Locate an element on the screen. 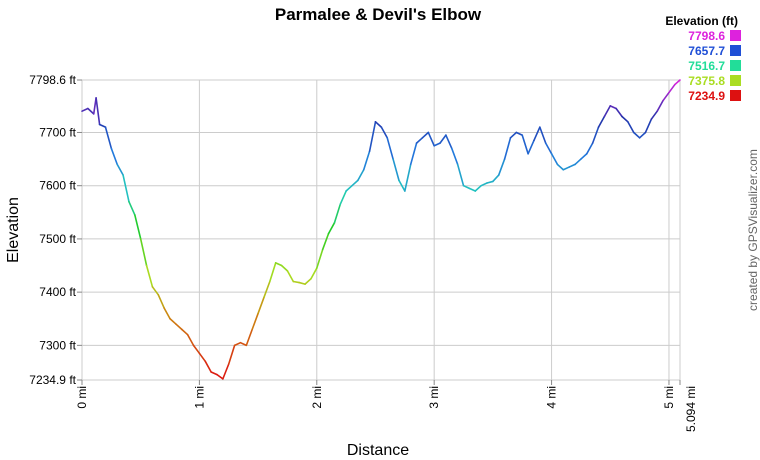  x-tick-label: 1 mi is located at coordinates (199, 397).